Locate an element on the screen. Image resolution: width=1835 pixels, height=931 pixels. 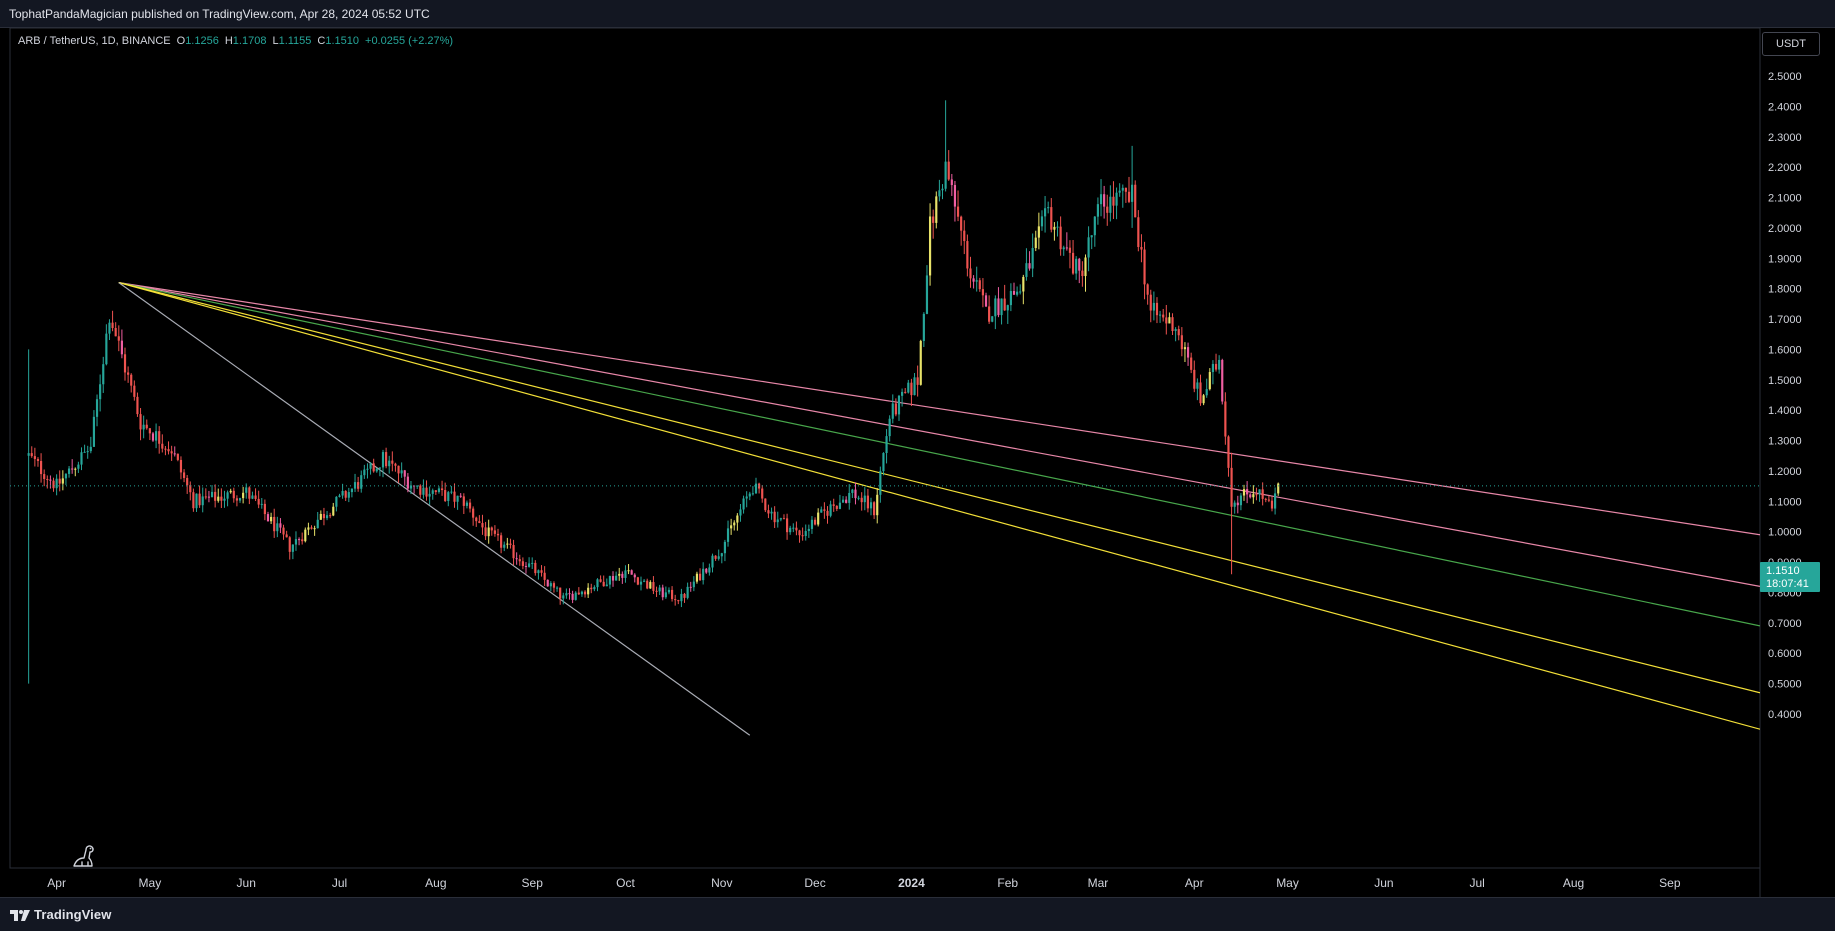
tradingview-brand: TradingView is located at coordinates (60, 914).